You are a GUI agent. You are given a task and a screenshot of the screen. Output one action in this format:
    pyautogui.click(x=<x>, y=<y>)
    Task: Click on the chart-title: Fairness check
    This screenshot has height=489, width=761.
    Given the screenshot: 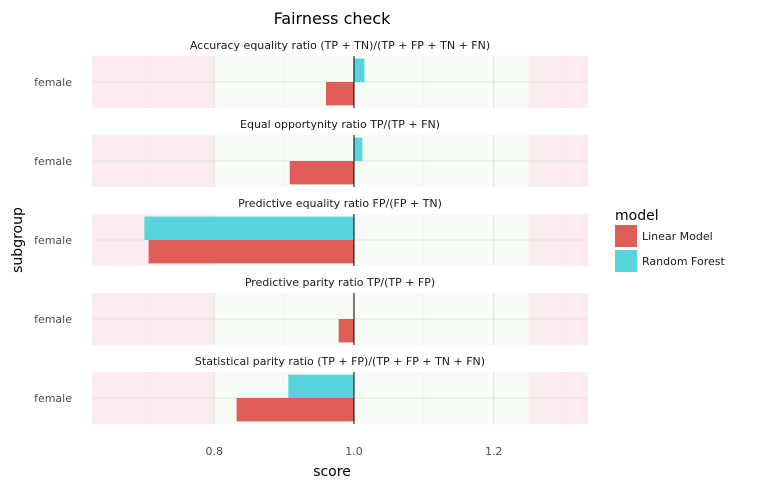 What is the action you would take?
    pyautogui.click(x=333, y=18)
    